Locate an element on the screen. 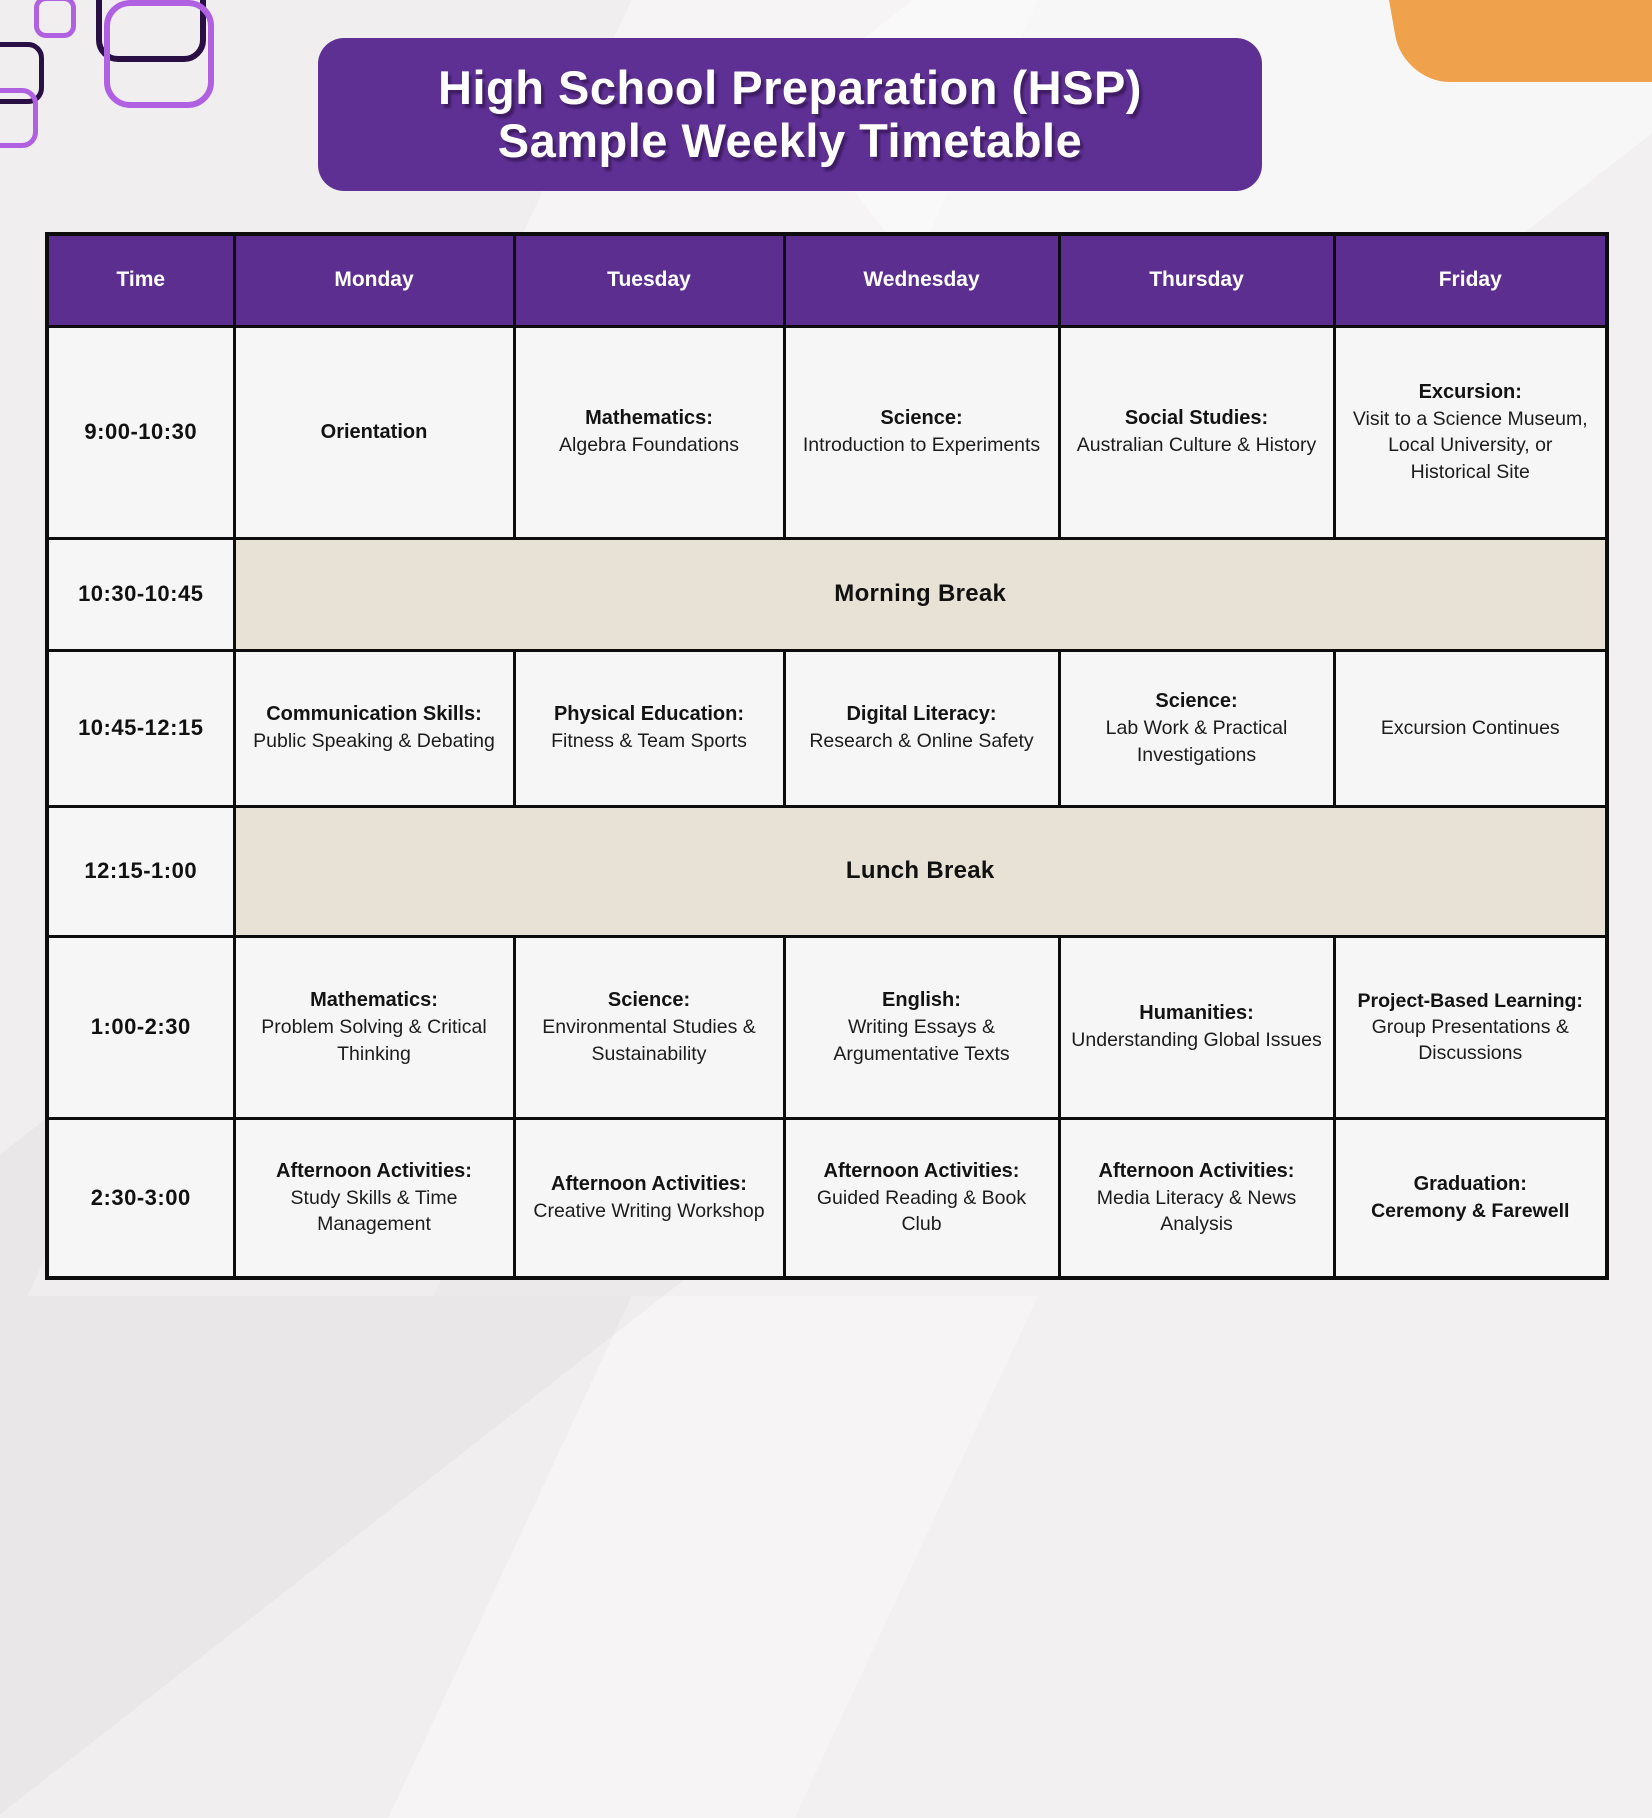 This screenshot has width=1652, height=1818. header-monday: Monday is located at coordinates (374, 280).